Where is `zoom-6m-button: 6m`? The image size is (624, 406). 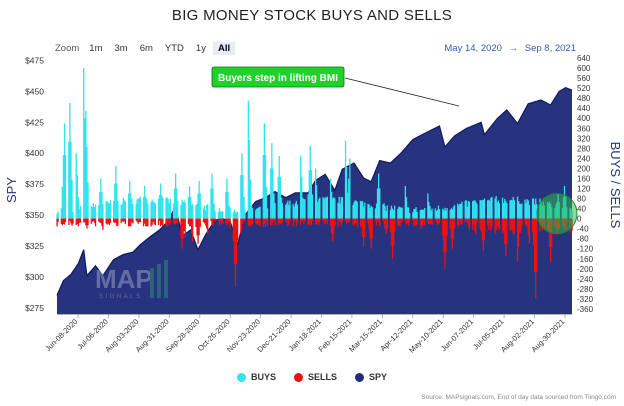
zoom-6m-button: 6m is located at coordinates (146, 48).